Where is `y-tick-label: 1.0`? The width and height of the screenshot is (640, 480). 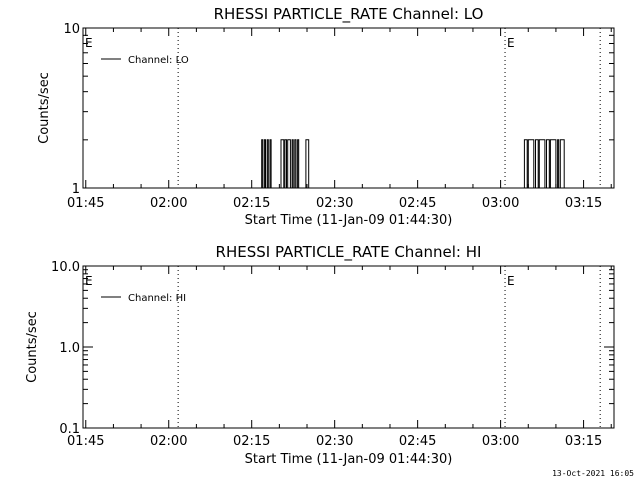 y-tick-label: 1.0 is located at coordinates (69, 348).